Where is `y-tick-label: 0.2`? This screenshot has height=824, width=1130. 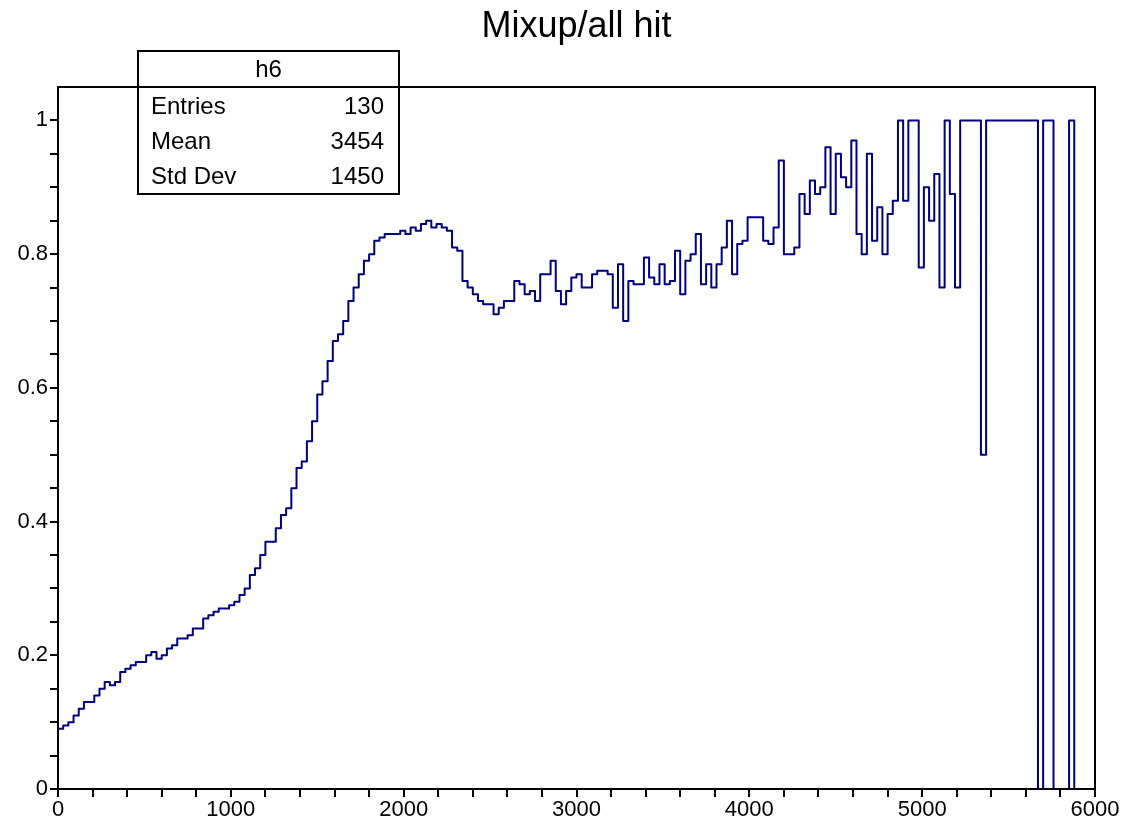 y-tick-label: 0.2 is located at coordinates (32, 654).